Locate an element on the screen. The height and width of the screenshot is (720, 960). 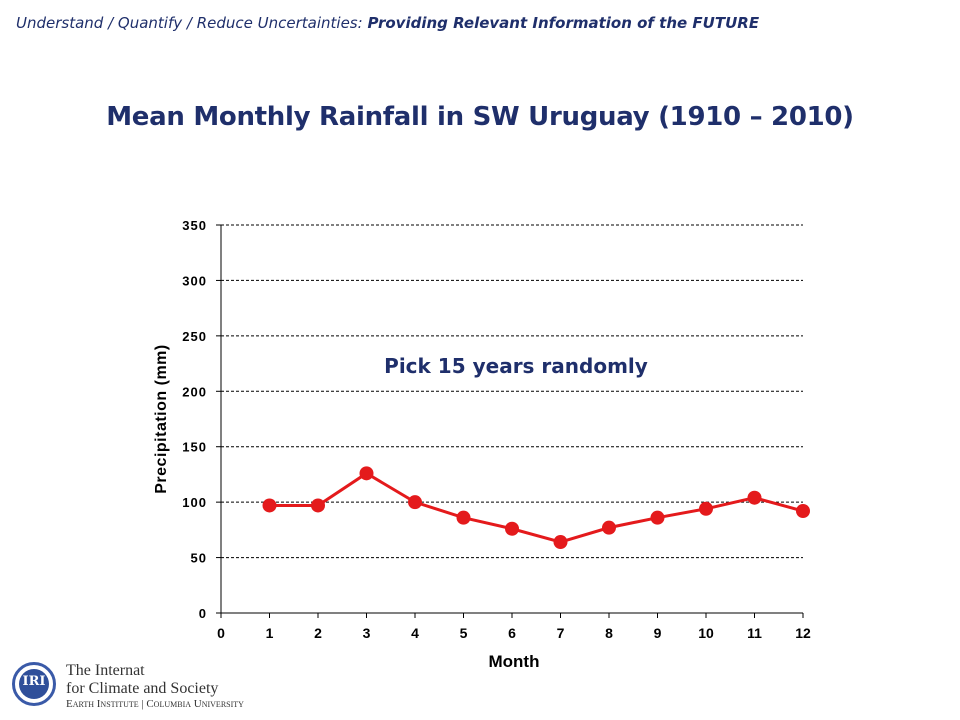
x-tick-label: 9 is located at coordinates (658, 633).